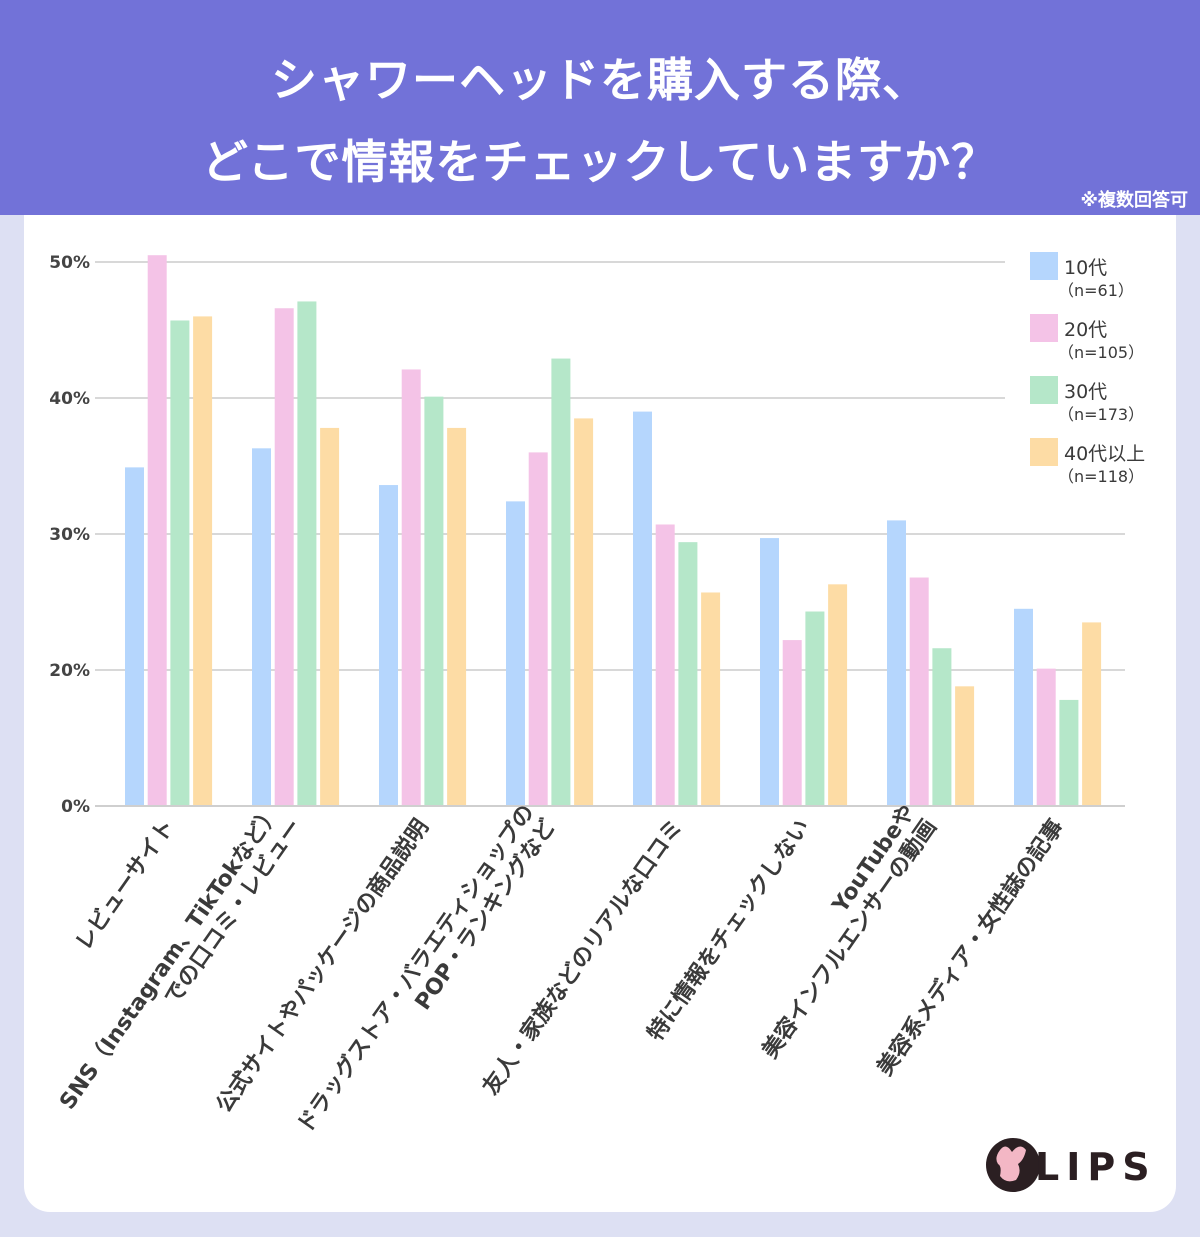  I want to click on legend-label: 40代以上, so click(1104, 454).